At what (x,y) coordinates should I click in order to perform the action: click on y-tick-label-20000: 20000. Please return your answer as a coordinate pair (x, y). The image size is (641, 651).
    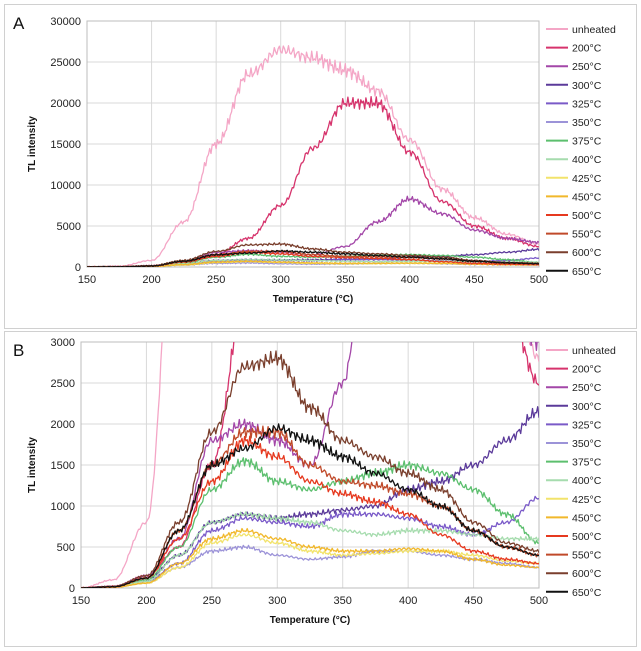
    Looking at the image, I should click on (65, 104).